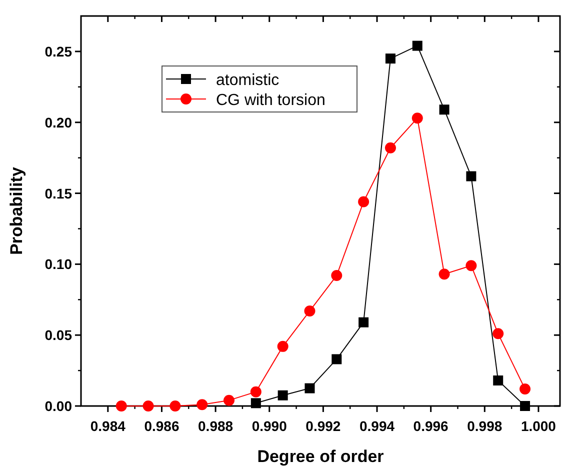  I want to click on x-tick-label: 0.998, so click(484, 426).